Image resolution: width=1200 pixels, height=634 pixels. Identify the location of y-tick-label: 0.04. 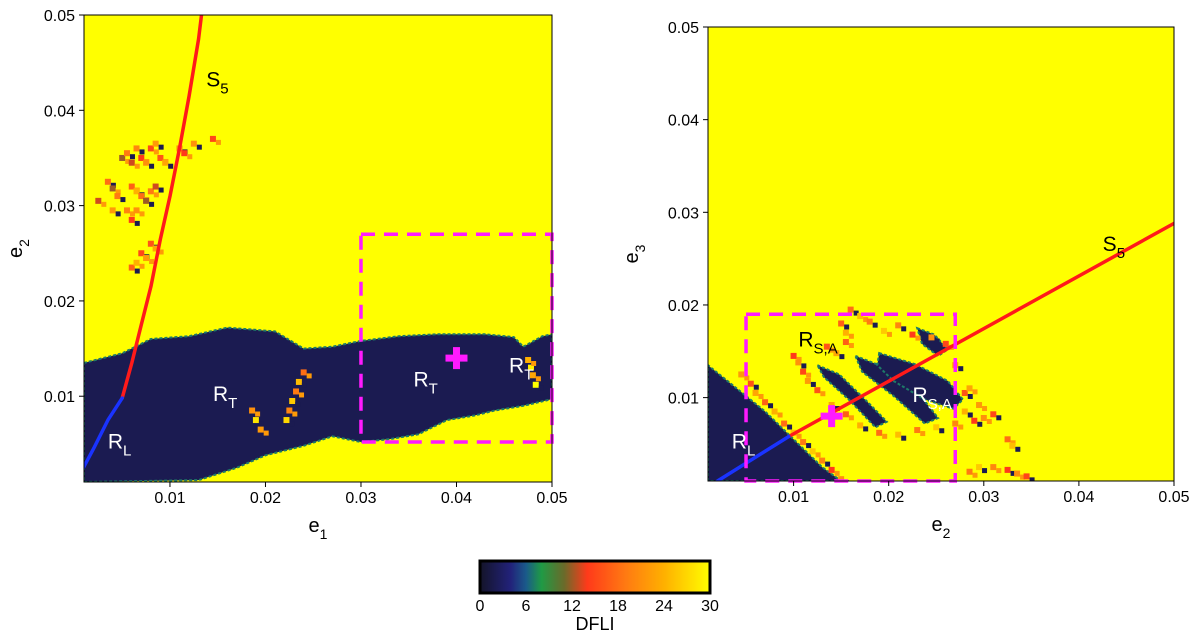
(683, 121).